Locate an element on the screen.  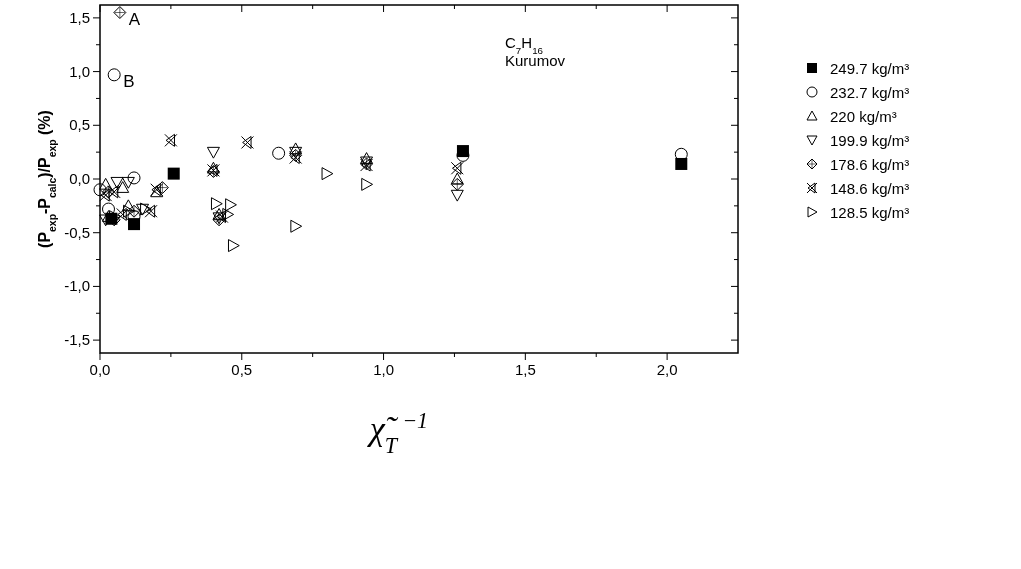
legend-label: 148.6 kg/m³ is located at coordinates (870, 188).